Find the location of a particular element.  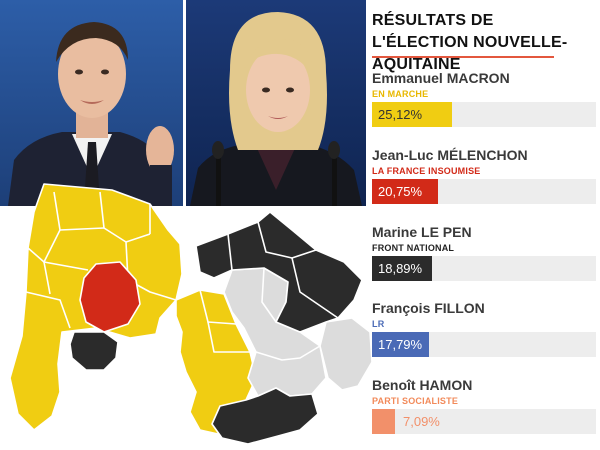

title-underline is located at coordinates (463, 57).